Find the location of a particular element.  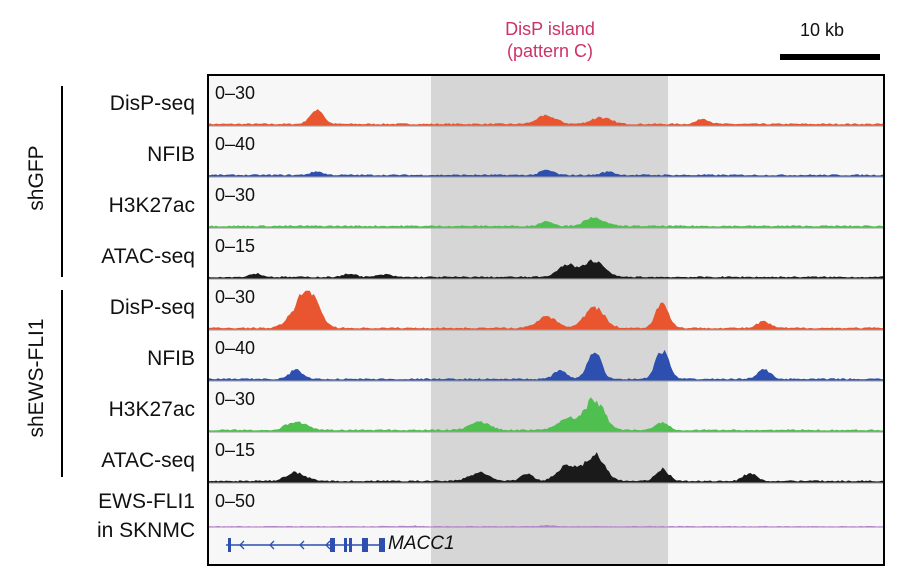

island-title: DisP island (pattern C) is located at coordinates (550, 40).